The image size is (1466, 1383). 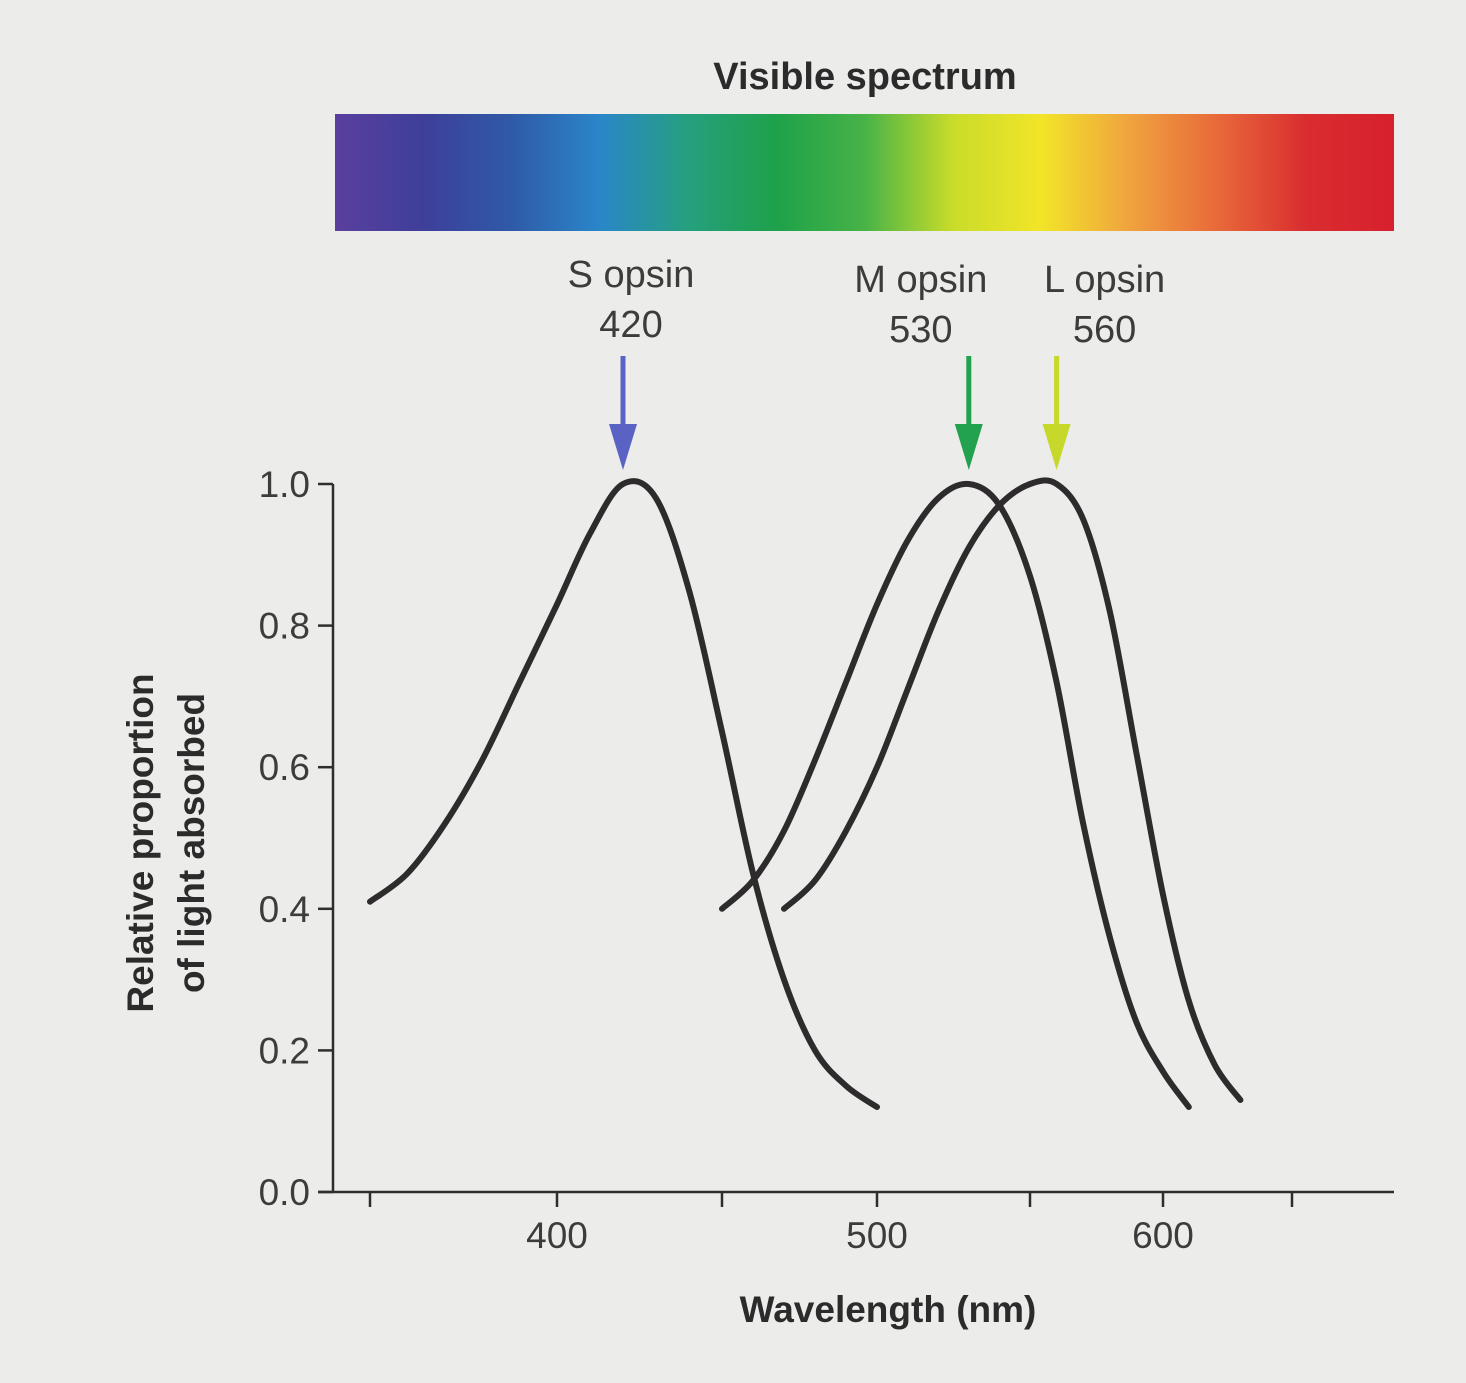 I want to click on m-opsin-peak-label: 530, so click(x=920, y=330).